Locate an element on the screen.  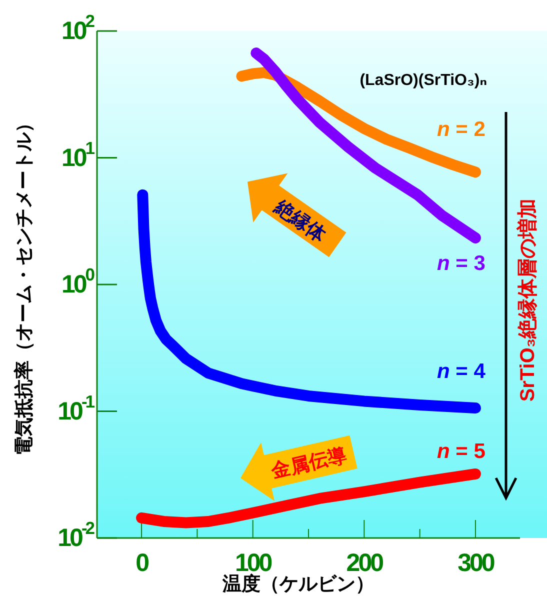
picture-arrow-insulator: 絶縁体 is located at coordinates (297, 215).